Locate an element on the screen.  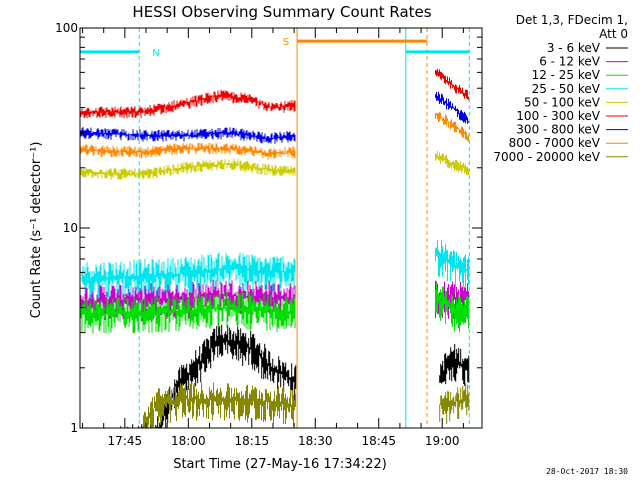
detector-header-line-2: Att 0 is located at coordinates (613, 34).